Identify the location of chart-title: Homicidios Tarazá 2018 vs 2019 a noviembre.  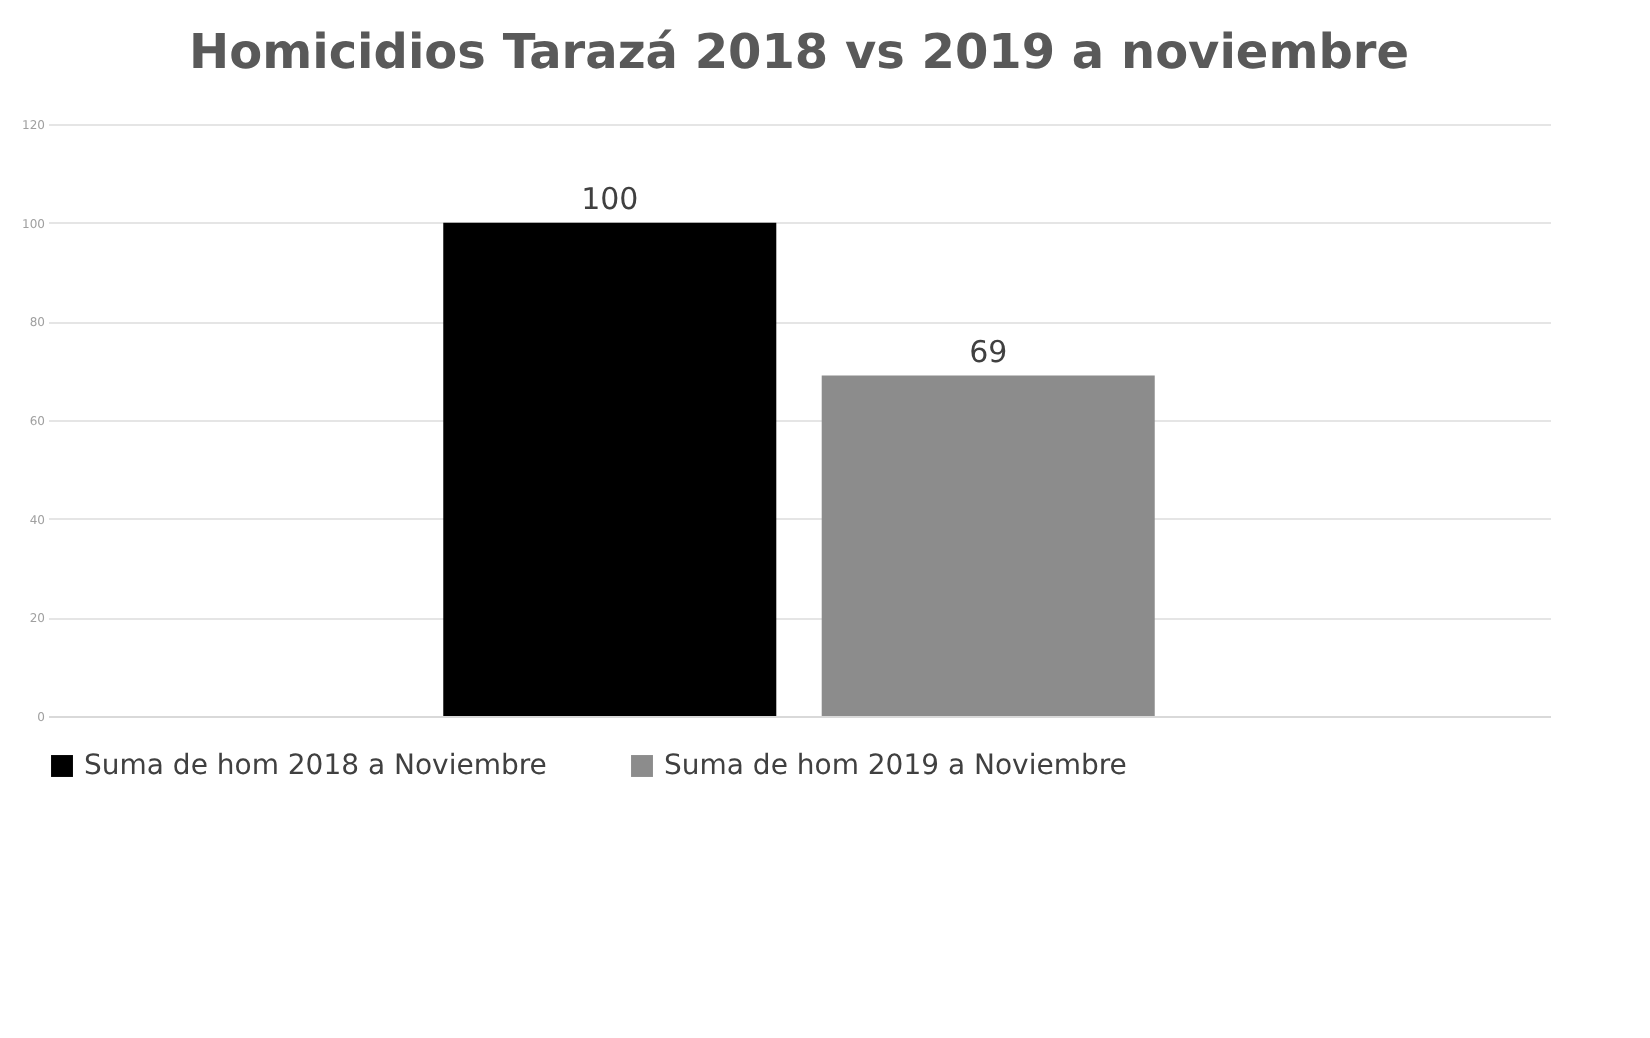
(799, 52).